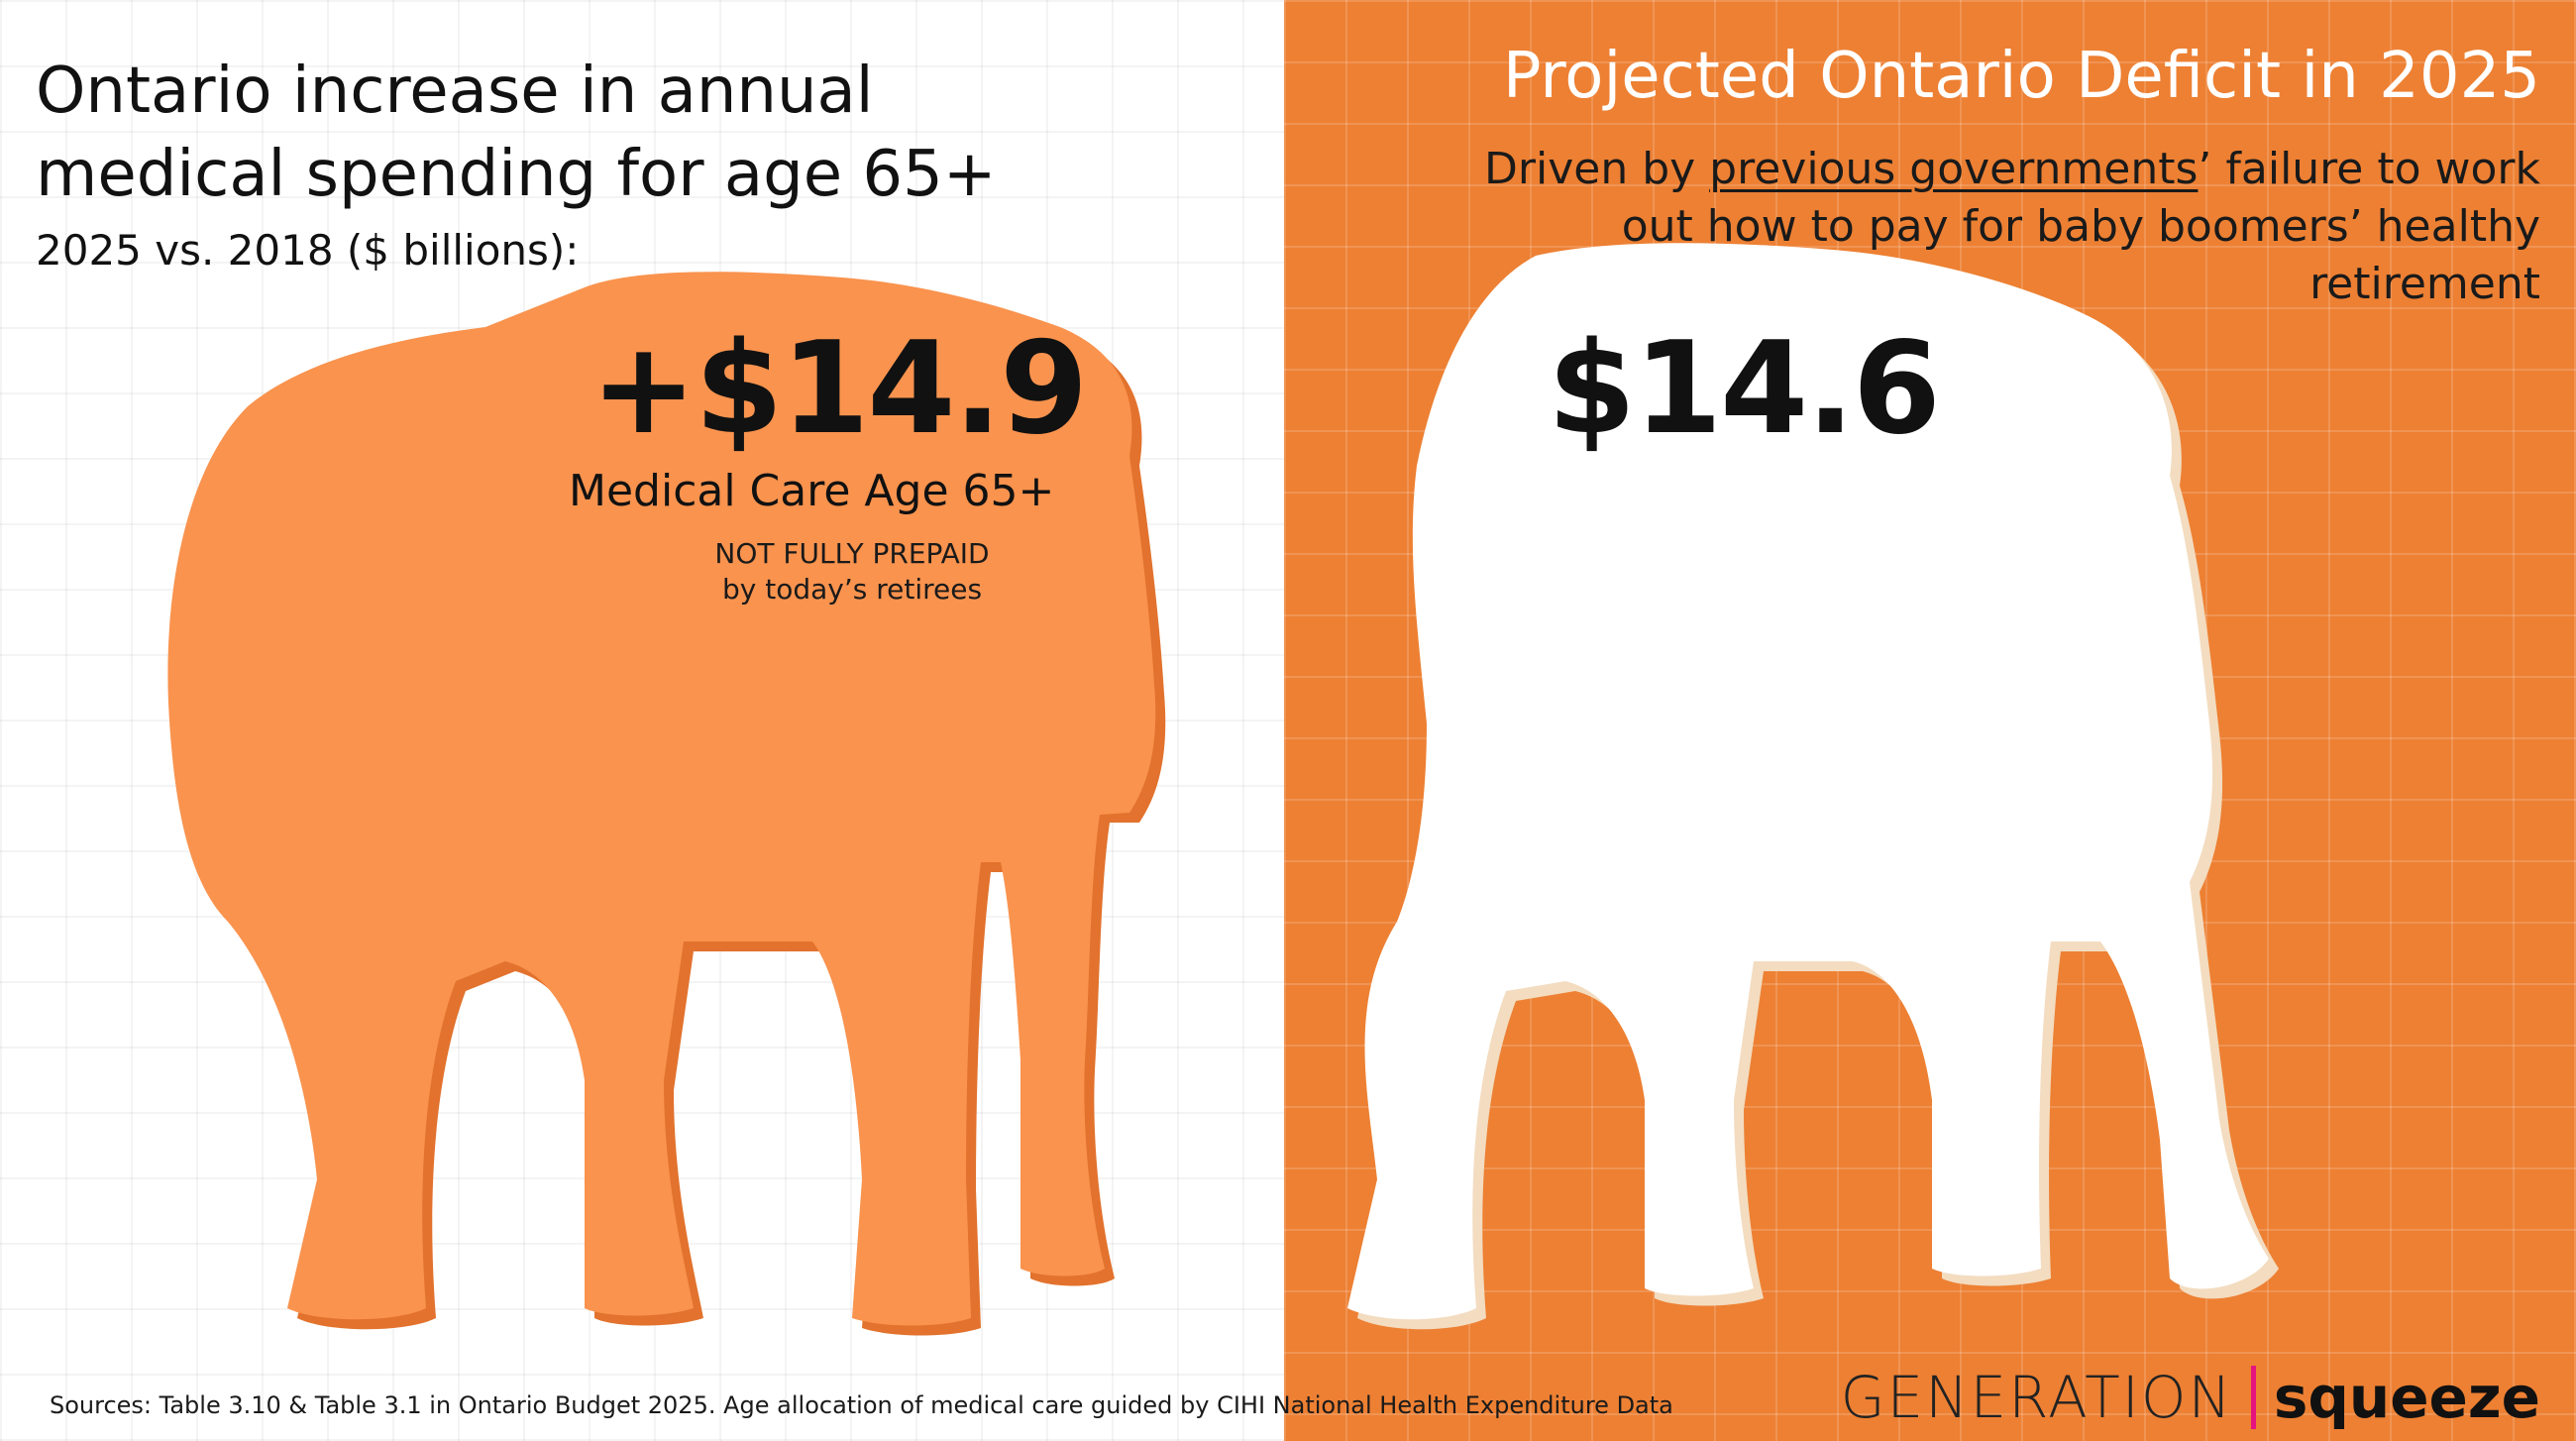 The height and width of the screenshot is (1441, 2576). I want to click on left-value: +$14.9, so click(839, 389).